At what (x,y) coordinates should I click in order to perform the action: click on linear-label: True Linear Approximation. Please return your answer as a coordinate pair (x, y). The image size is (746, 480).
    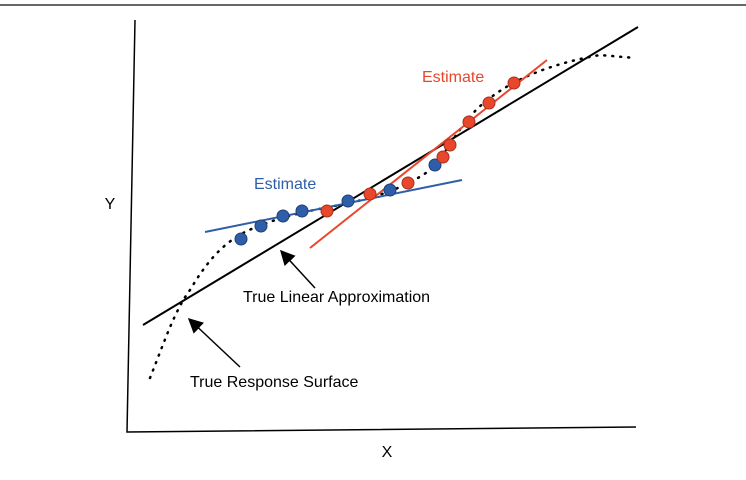
    Looking at the image, I should click on (336, 297).